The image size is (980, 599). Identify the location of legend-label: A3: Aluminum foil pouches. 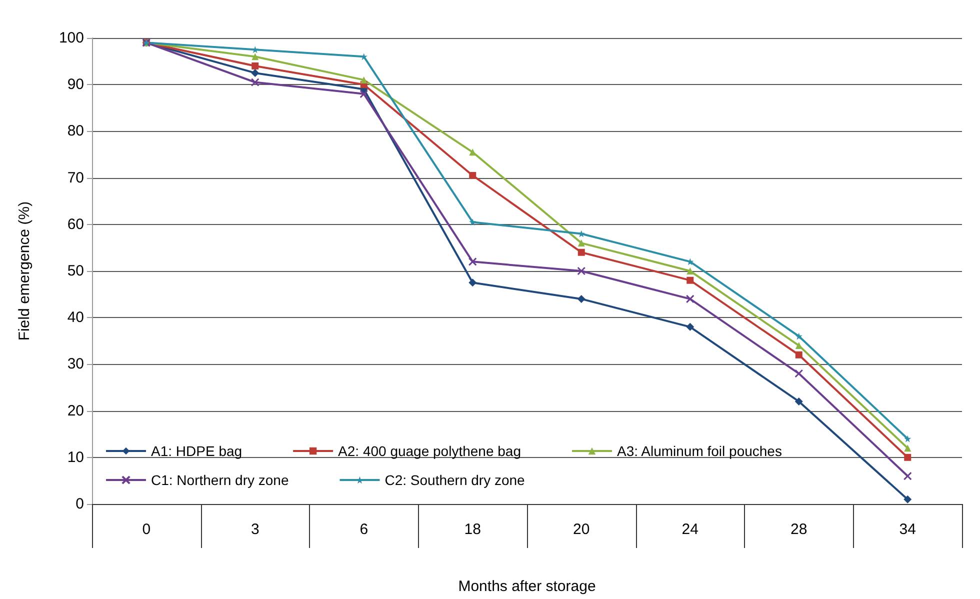
(699, 451).